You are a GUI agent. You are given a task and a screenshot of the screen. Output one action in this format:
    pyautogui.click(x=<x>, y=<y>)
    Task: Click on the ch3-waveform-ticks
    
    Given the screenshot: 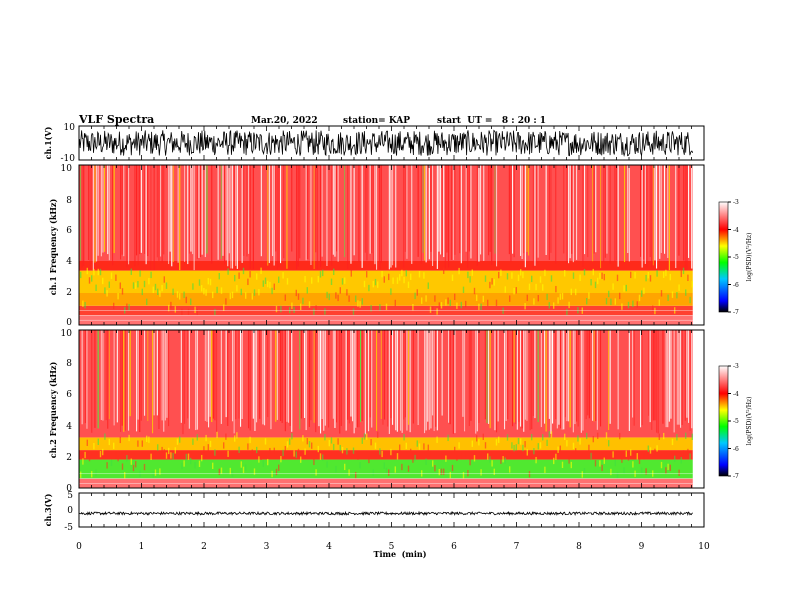 What is the action you would take?
    pyautogui.click(x=391, y=510)
    